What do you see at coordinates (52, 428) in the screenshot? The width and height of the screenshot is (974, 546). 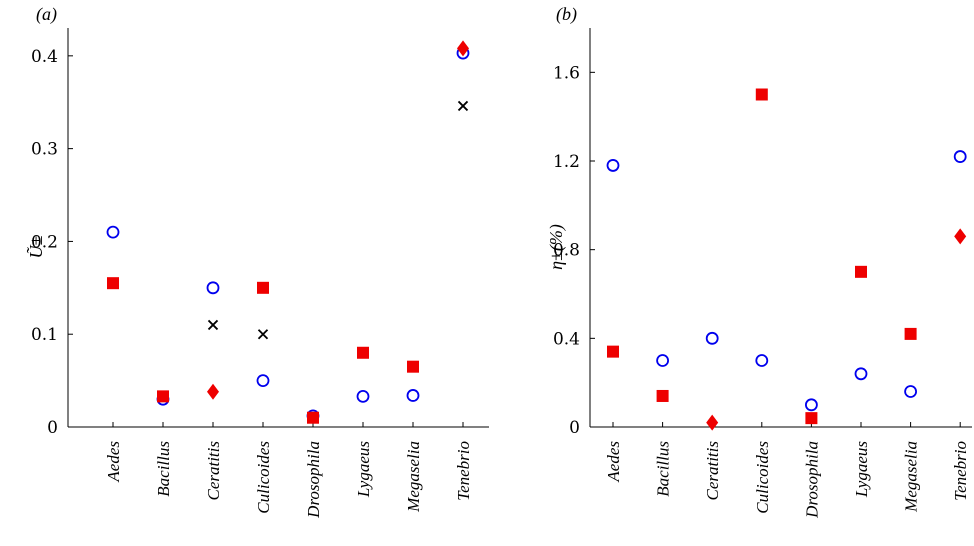 I see `panel-a-y-tick-label: 0` at bounding box center [52, 428].